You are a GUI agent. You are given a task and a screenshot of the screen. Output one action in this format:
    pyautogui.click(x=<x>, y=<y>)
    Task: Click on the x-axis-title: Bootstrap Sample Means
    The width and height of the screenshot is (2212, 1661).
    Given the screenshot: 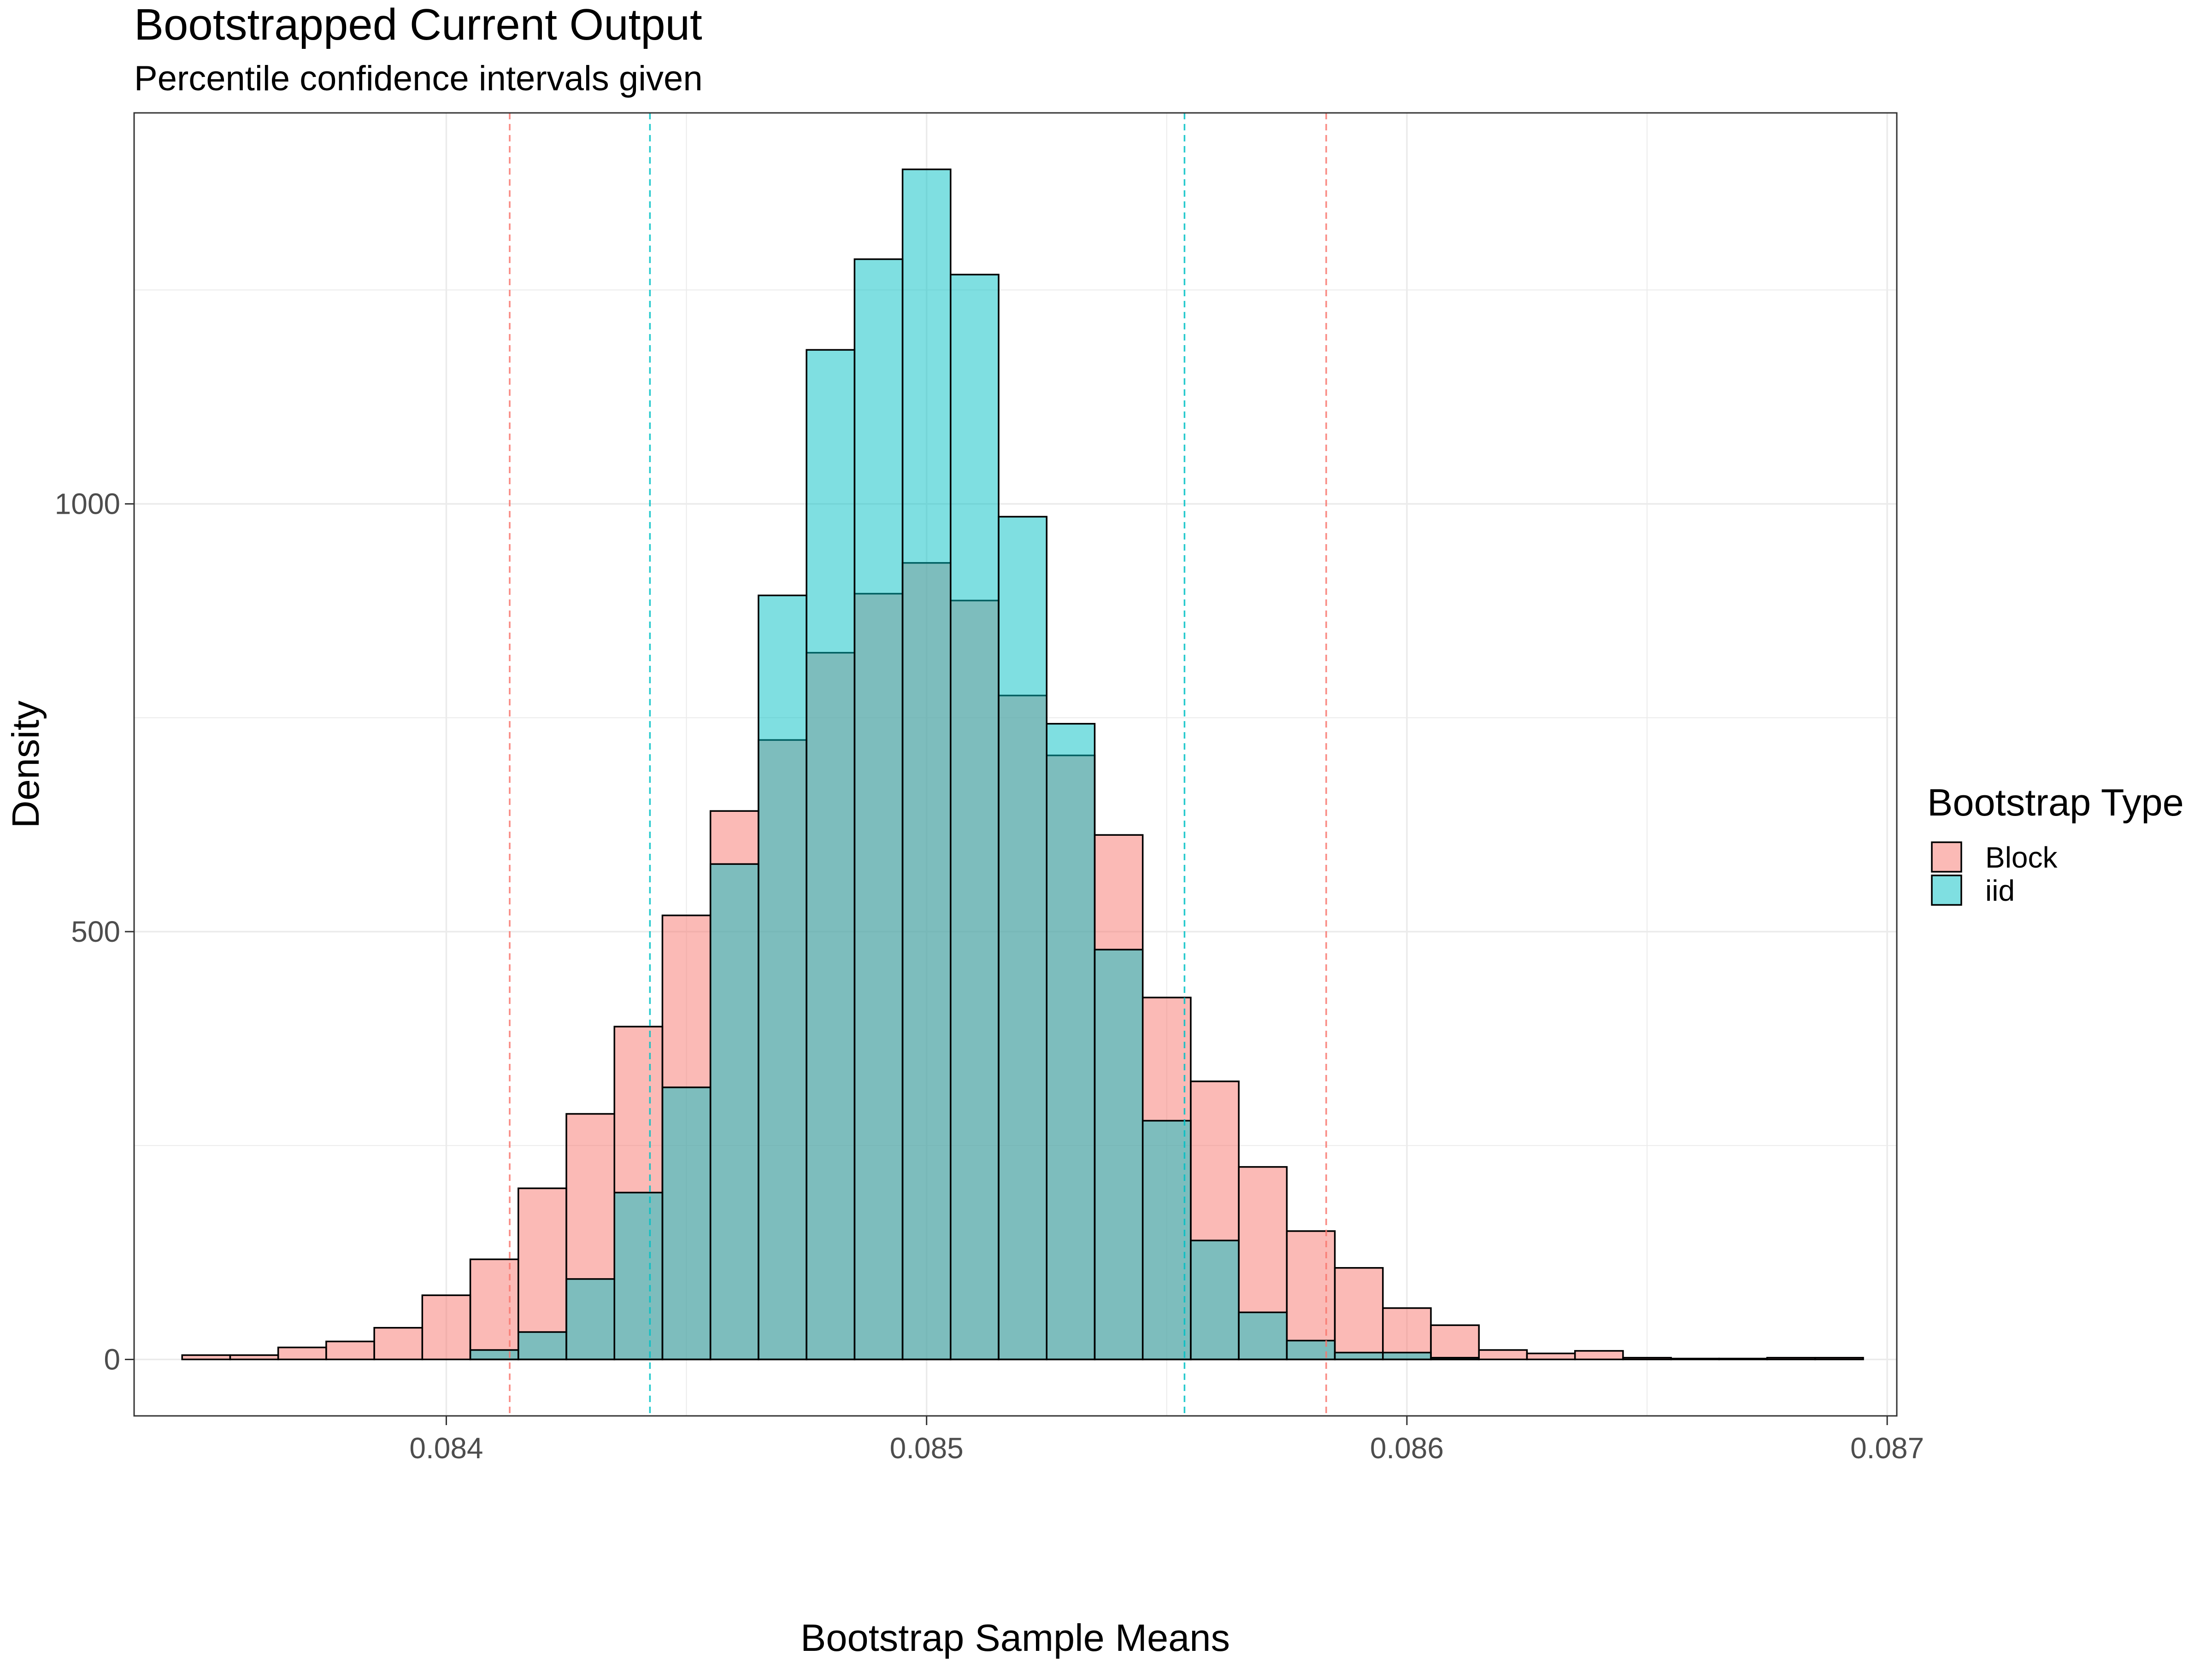 What is the action you would take?
    pyautogui.click(x=1015, y=1637)
    